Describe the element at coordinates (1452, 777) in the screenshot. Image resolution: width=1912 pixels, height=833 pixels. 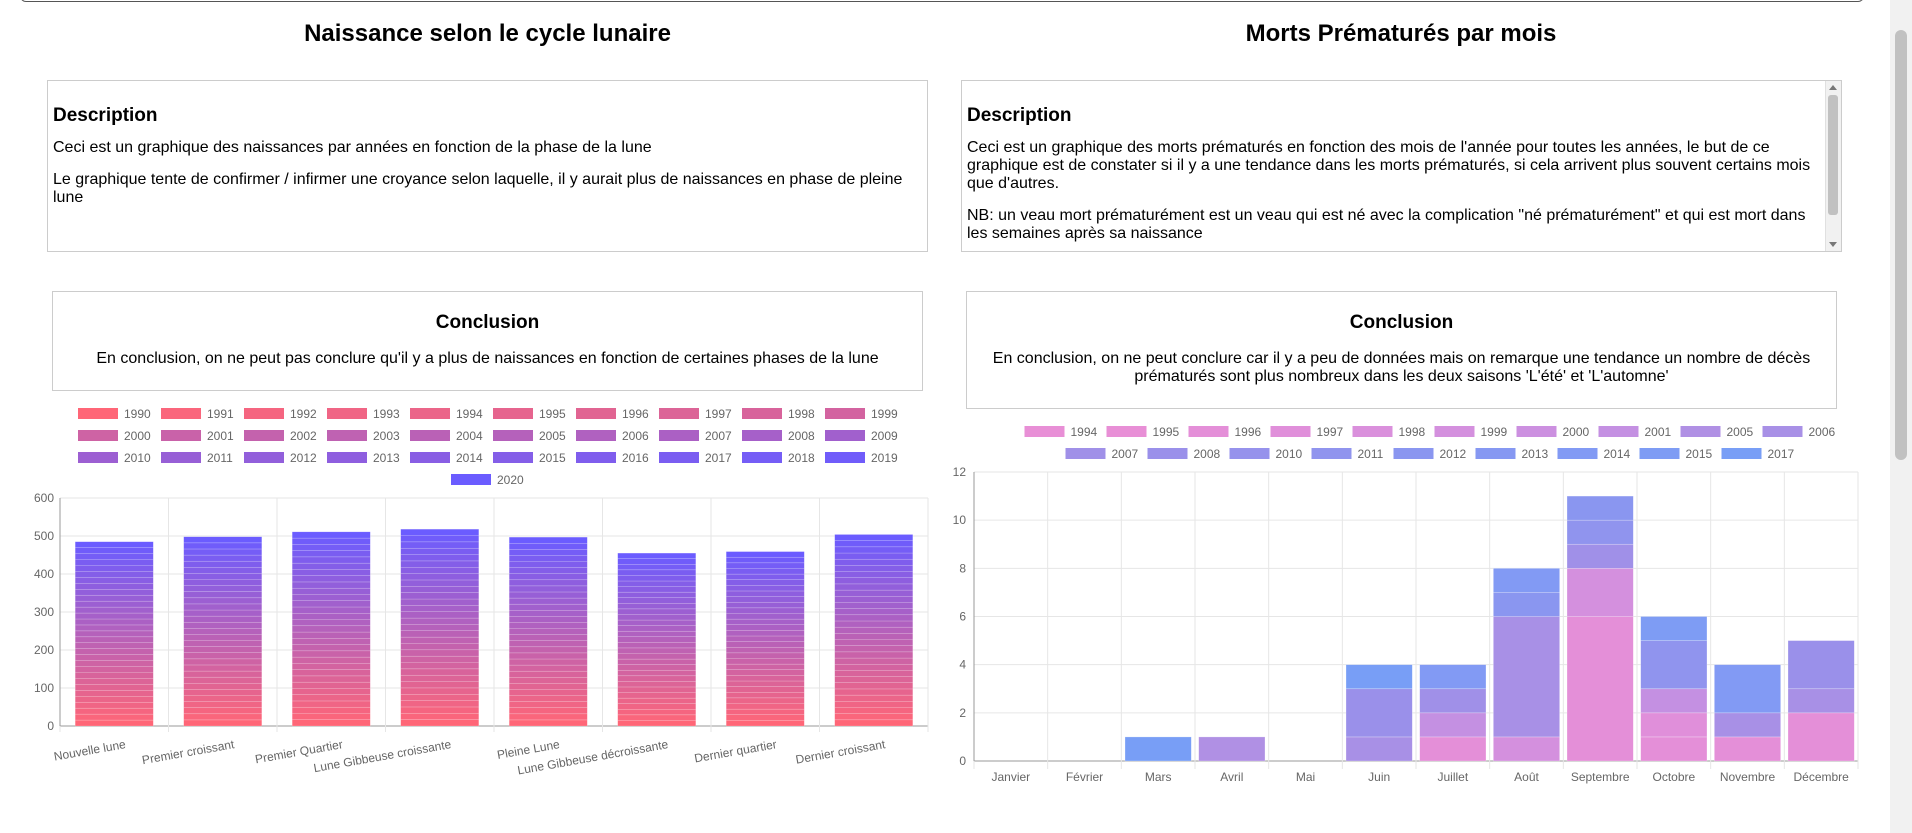
I see `x-tick-label: Juillet` at that location.